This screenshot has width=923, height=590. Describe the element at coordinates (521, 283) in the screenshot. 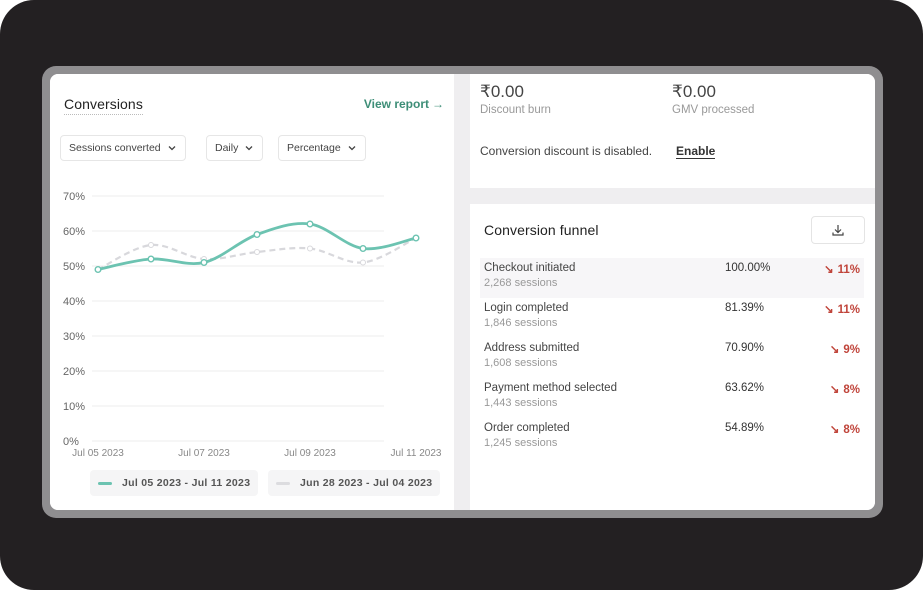

I see `funnel-step-sessions: 2,268 sessions` at that location.